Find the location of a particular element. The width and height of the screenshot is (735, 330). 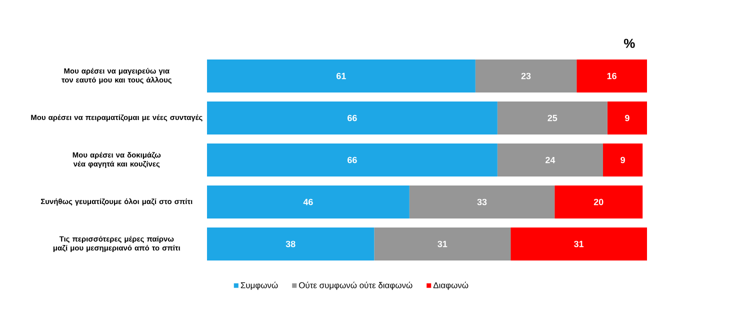

data-label: 24 is located at coordinates (551, 160).